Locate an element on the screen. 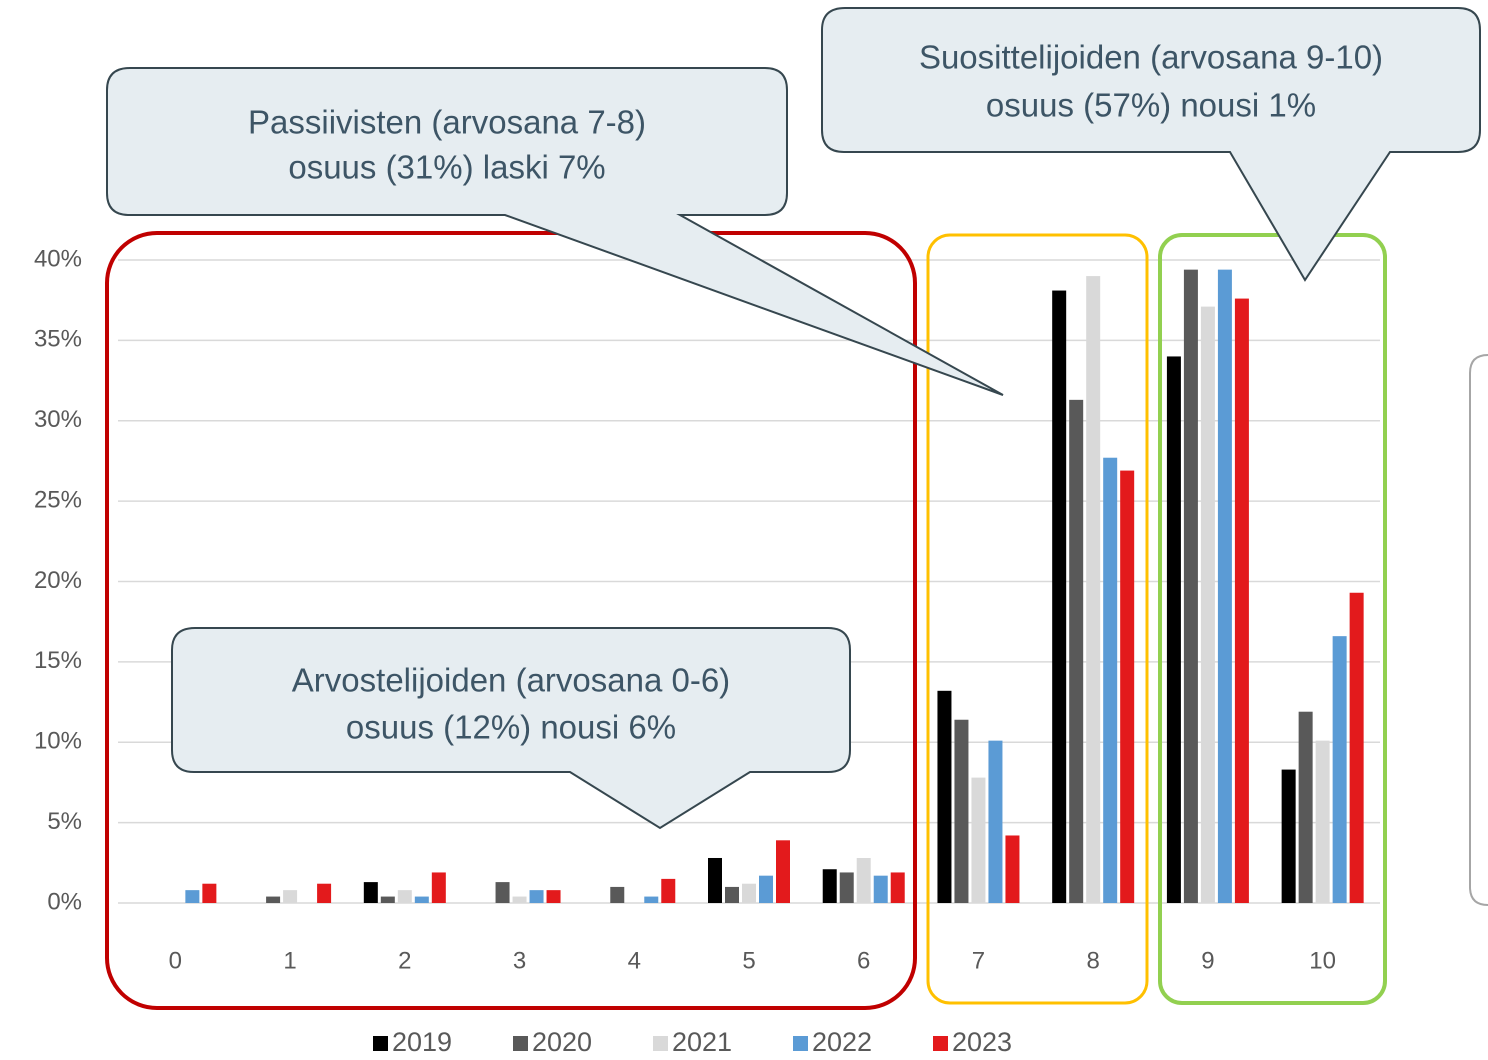 This screenshot has width=1488, height=1060. annotation: Passiivisten (arvosana 7-8) is located at coordinates (447, 122).